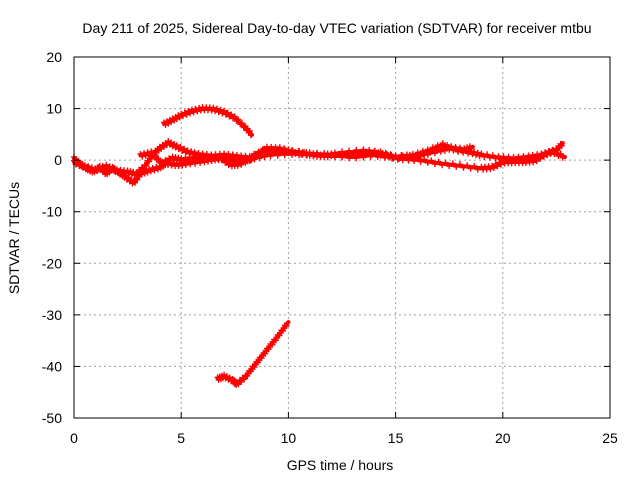 The image size is (640, 480). Describe the element at coordinates (54, 109) in the screenshot. I see `y-tick-label: 10` at that location.